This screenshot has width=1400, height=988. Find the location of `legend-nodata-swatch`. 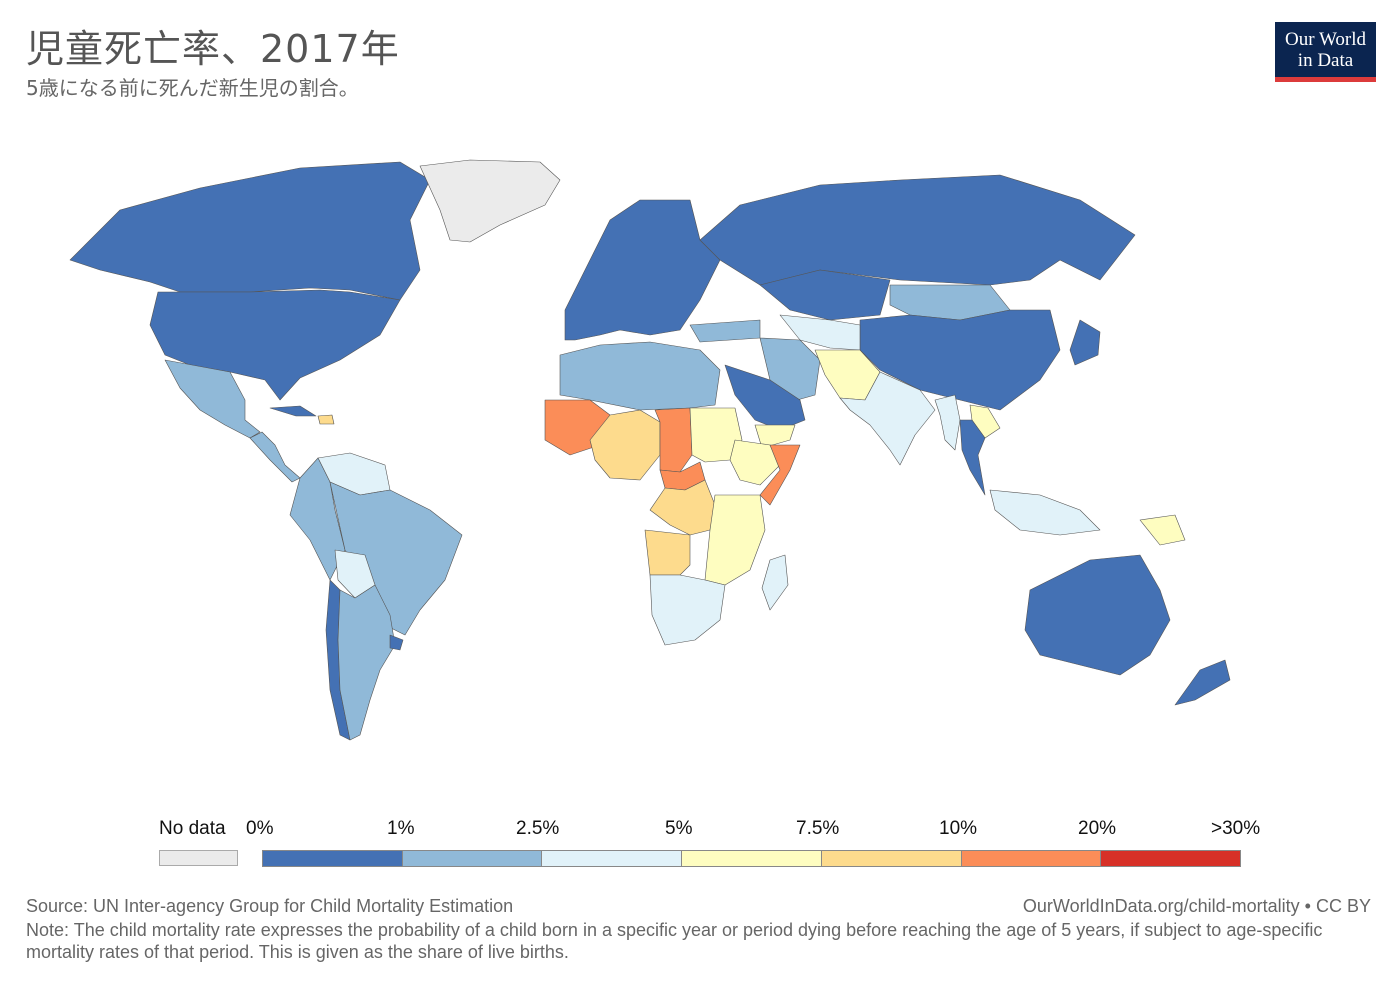

legend-nodata-swatch is located at coordinates (198, 858).